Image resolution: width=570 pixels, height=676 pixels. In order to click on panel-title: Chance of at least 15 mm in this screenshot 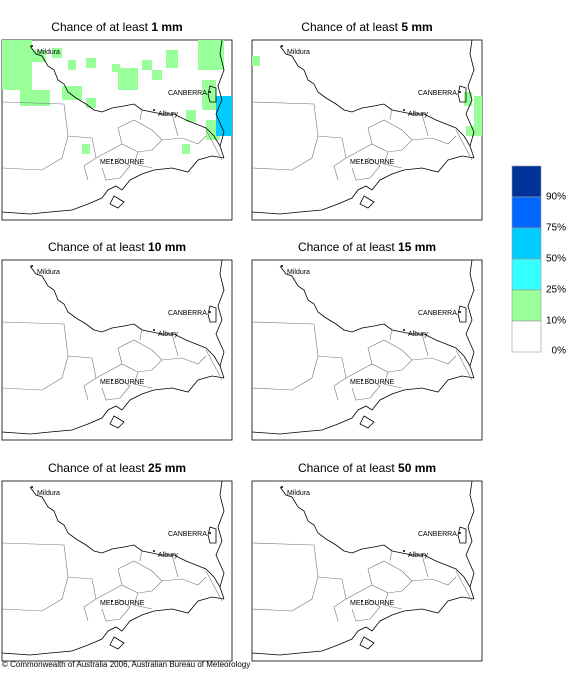, I will do `click(367, 247)`.